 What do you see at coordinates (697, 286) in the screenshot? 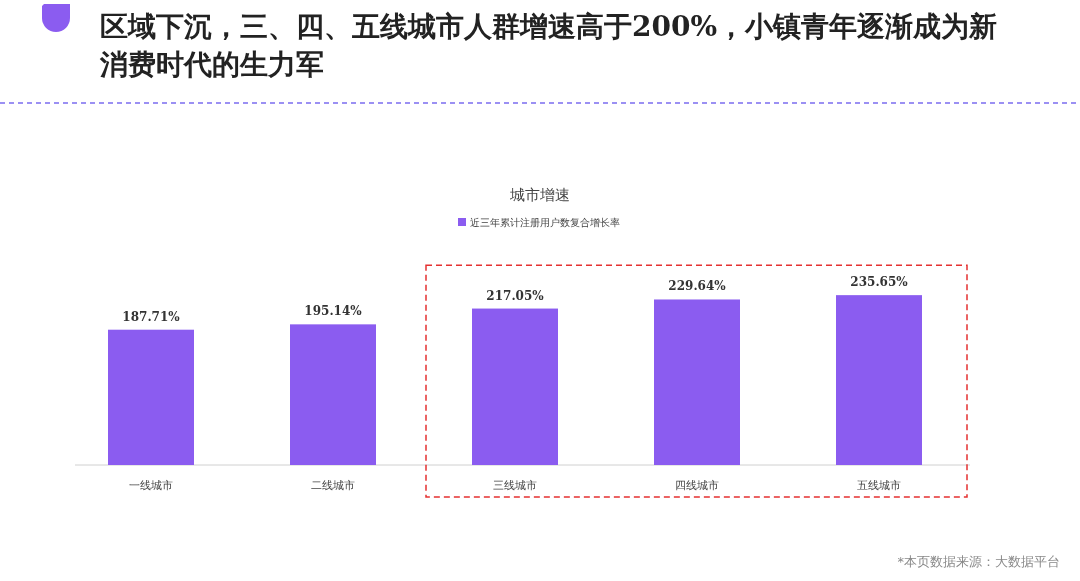
I see `data-label: 229.64%` at bounding box center [697, 286].